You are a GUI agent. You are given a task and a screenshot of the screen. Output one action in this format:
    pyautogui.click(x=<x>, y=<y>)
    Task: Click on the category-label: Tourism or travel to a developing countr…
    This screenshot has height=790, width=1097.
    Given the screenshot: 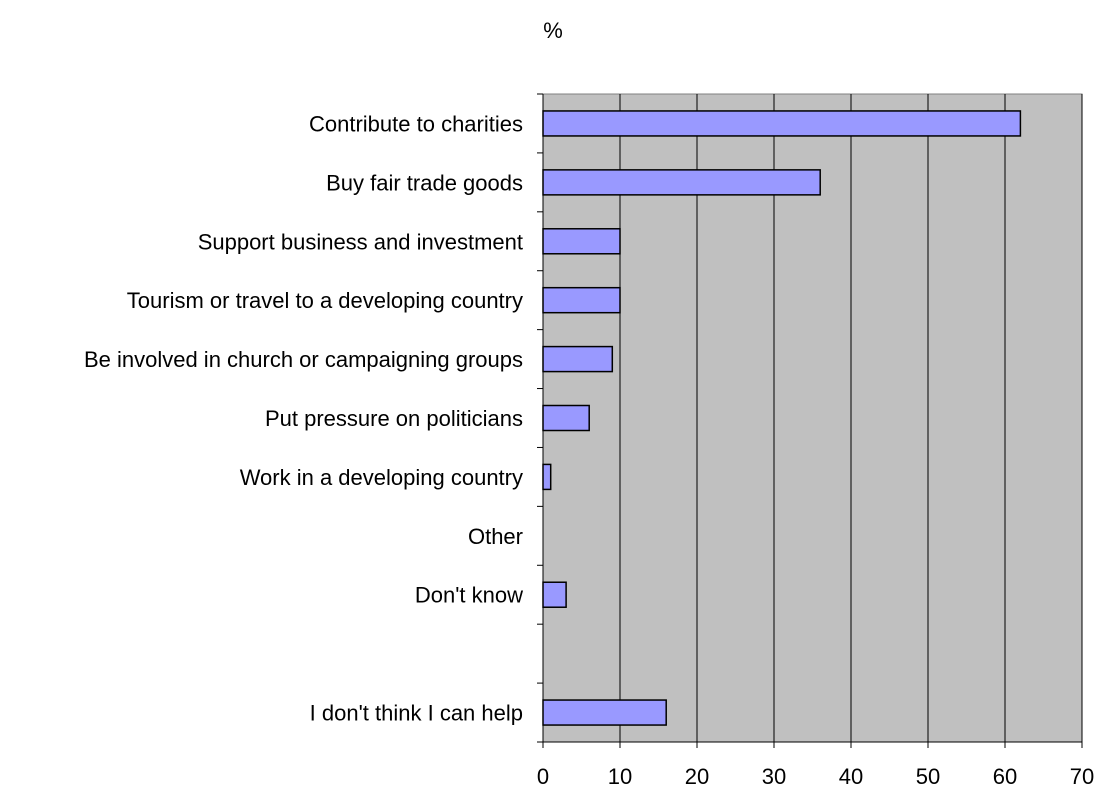 What is the action you would take?
    pyautogui.click(x=325, y=300)
    